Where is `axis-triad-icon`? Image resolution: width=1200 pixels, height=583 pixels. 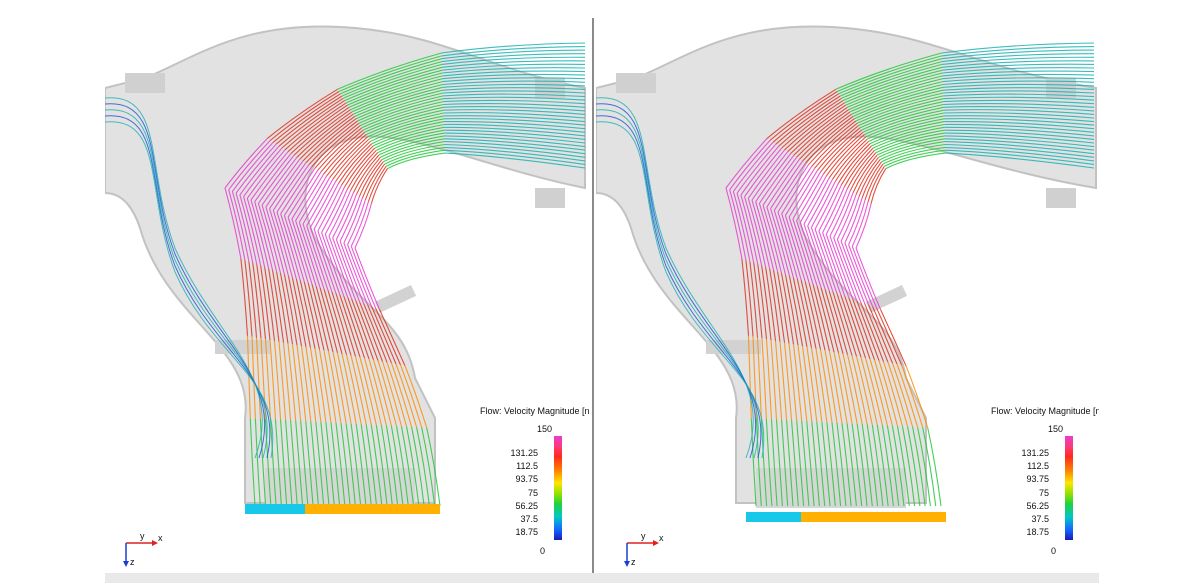 axis-triad-icon is located at coordinates (140, 553).